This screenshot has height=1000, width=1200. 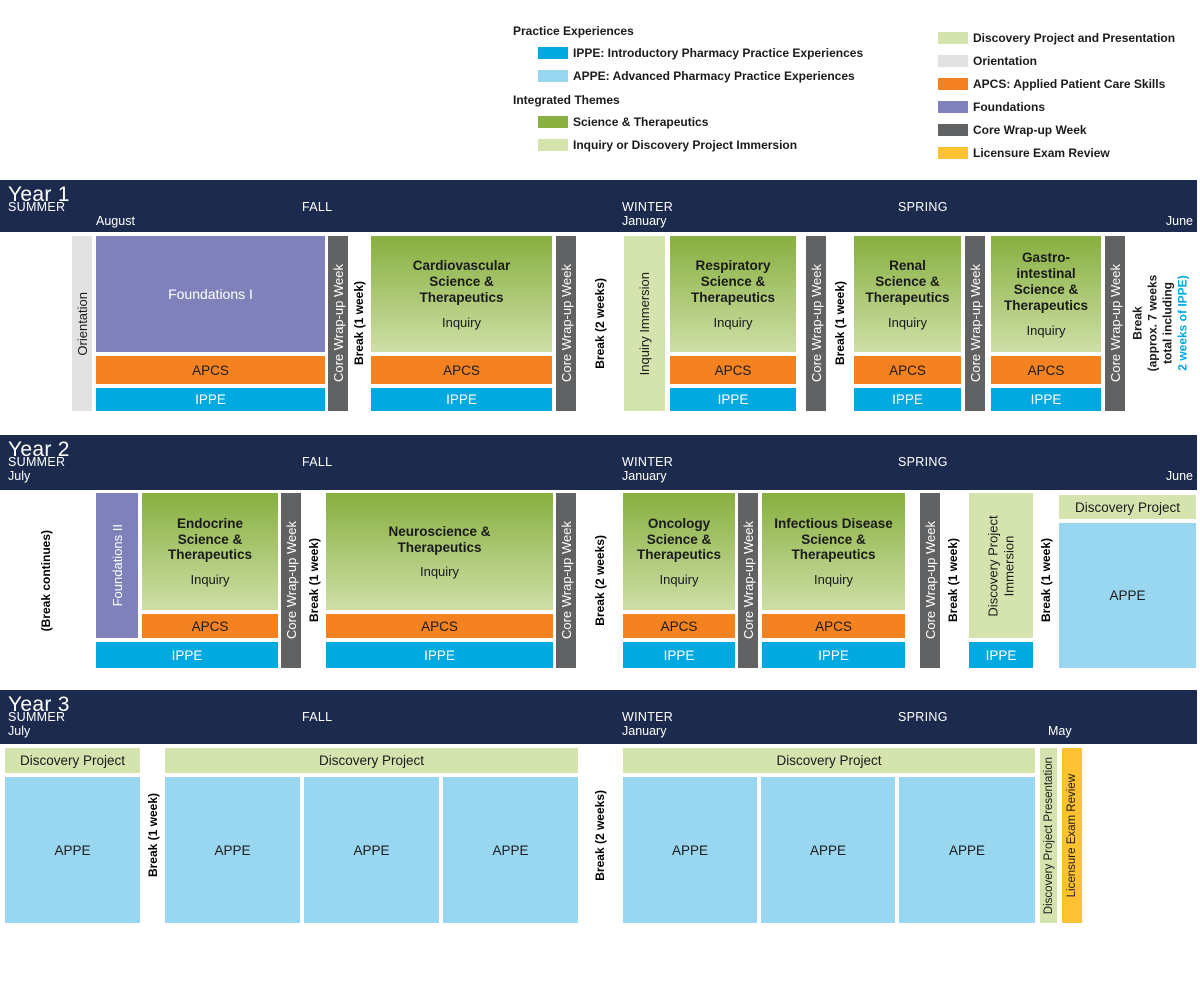 I want to click on break-line: total including, so click(x=1167, y=323).